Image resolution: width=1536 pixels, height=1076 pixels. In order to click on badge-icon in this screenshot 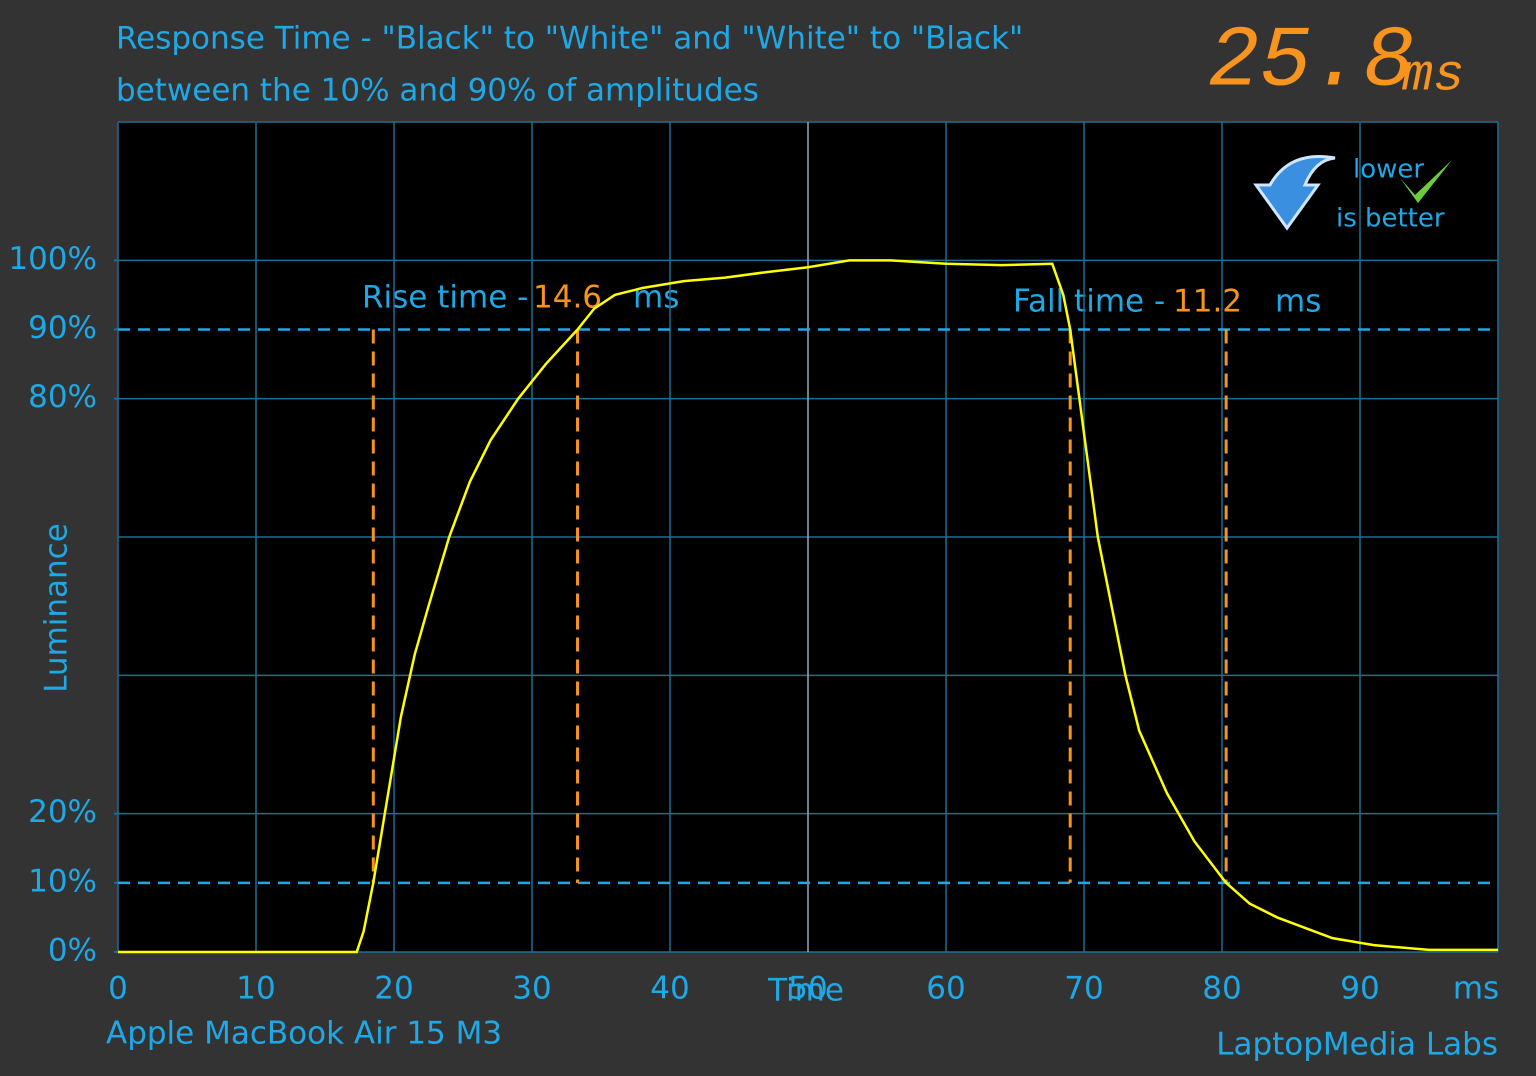, I will do `click(1352, 193)`.